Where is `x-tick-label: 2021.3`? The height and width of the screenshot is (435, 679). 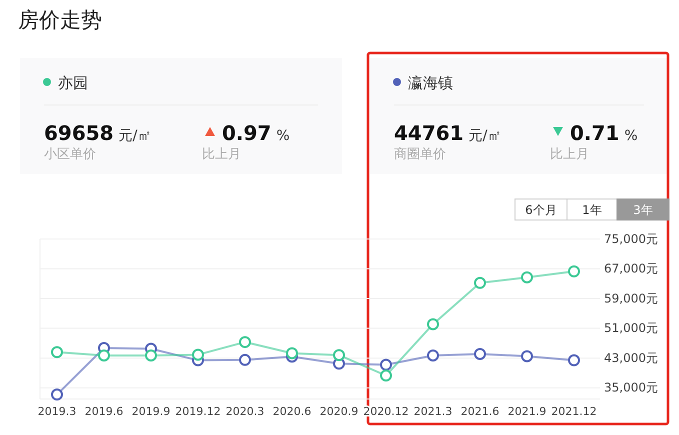
x-tick-label: 2021.3 is located at coordinates (433, 411).